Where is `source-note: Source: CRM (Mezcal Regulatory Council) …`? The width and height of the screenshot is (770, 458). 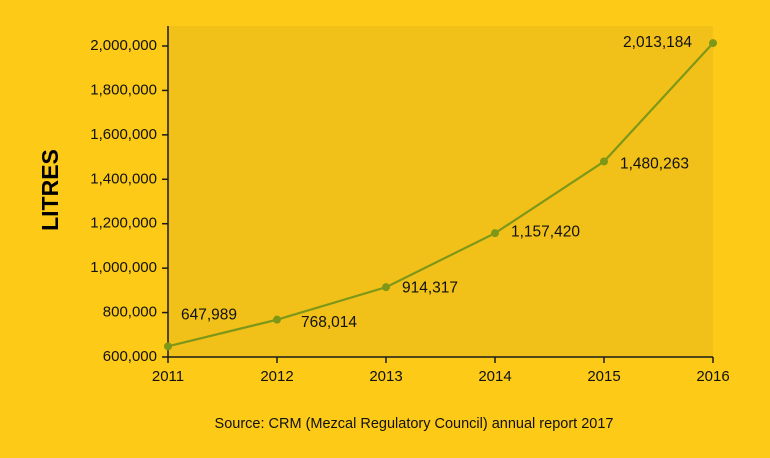
source-note: Source: CRM (Mezcal Regulatory Council) … is located at coordinates (414, 424).